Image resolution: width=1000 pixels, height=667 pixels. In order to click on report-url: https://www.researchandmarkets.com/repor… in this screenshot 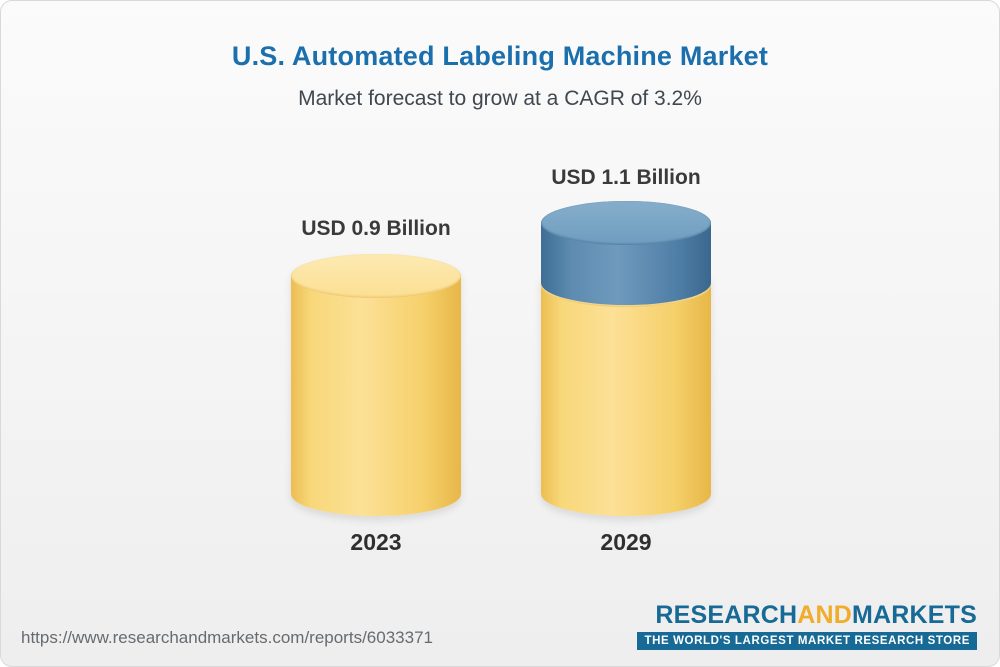, I will do `click(227, 637)`.